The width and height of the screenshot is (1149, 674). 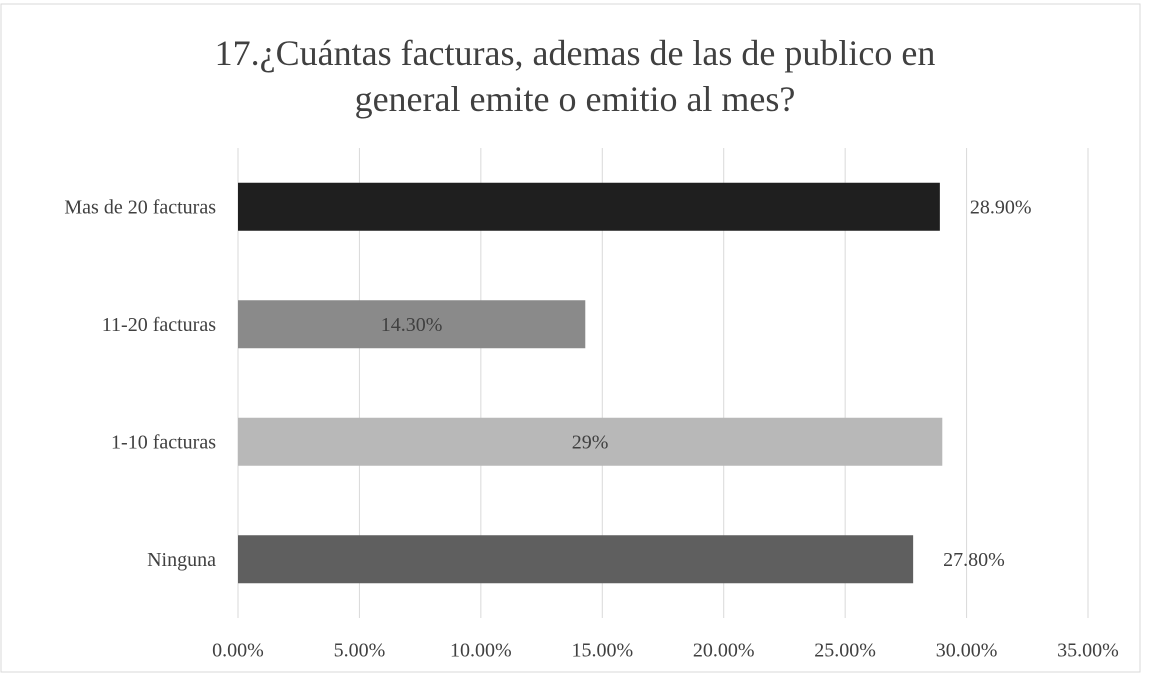 I want to click on data-label: 14.30%, so click(x=412, y=325).